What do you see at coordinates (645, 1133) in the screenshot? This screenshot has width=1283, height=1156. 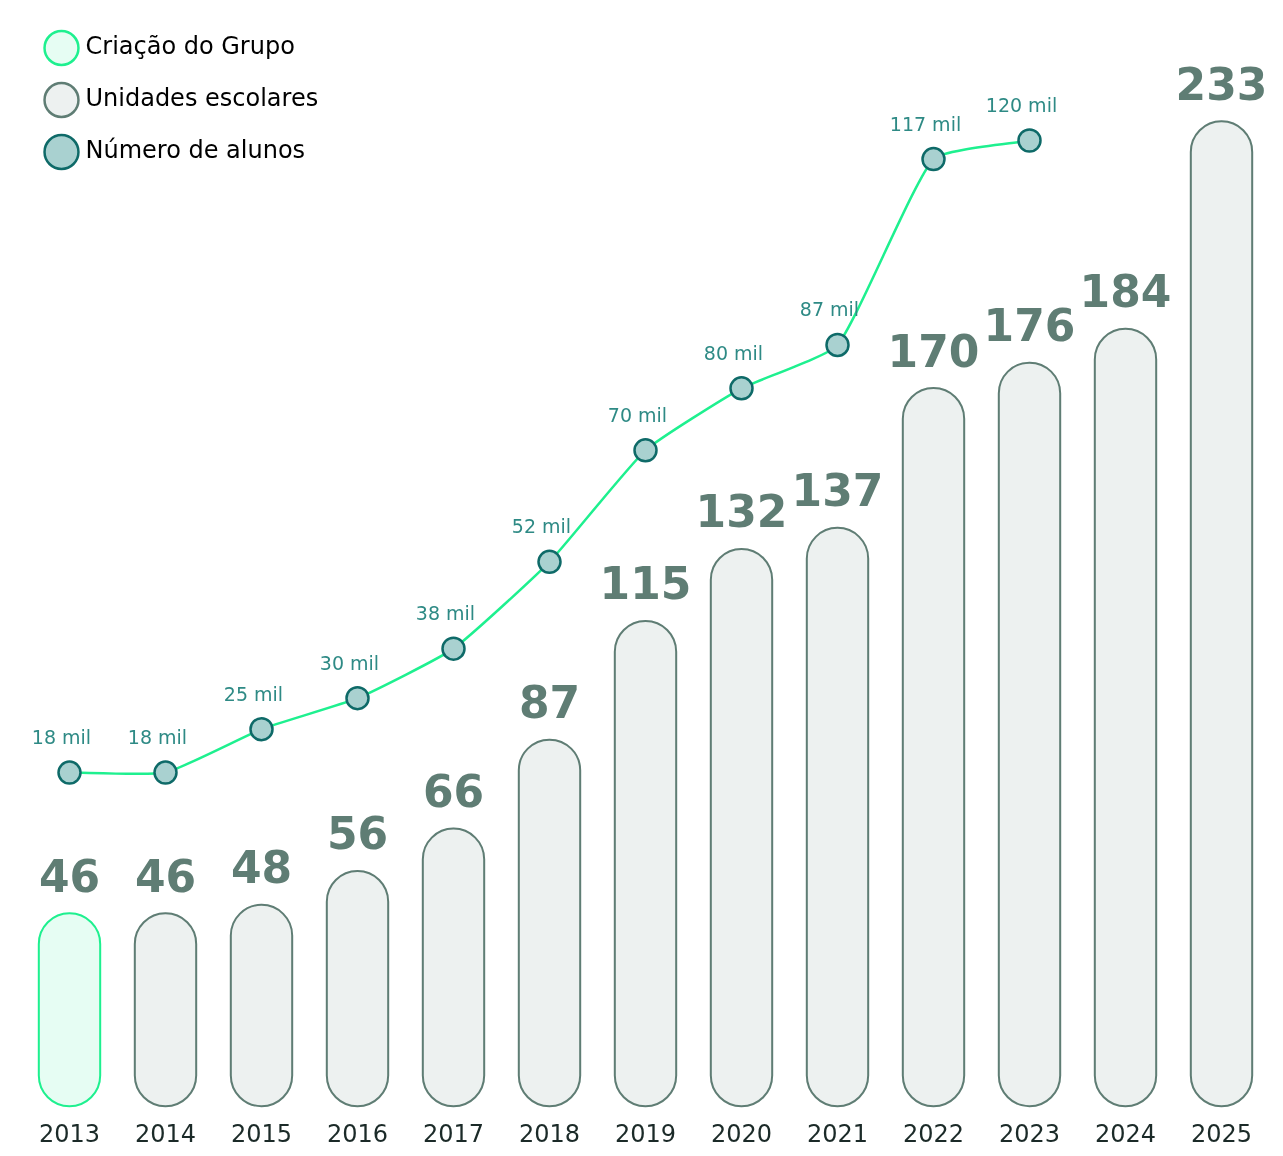 I see `x-tick-label: 2019` at bounding box center [645, 1133].